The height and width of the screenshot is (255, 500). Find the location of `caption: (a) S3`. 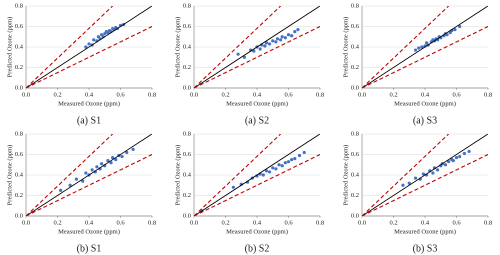

caption: (a) S3 is located at coordinates (425, 120).